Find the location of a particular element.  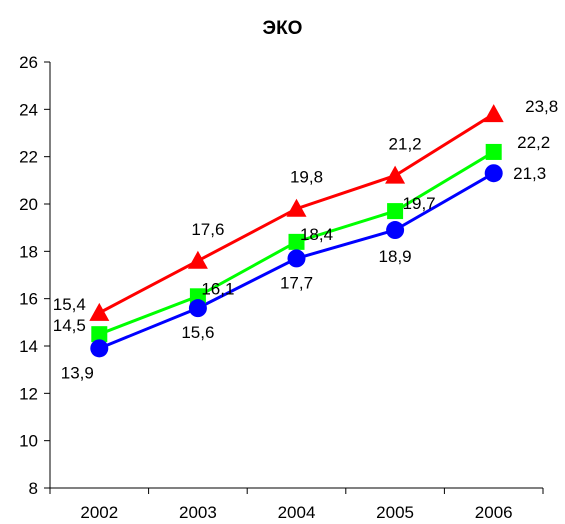

data-label: 13,9 is located at coordinates (77, 372).